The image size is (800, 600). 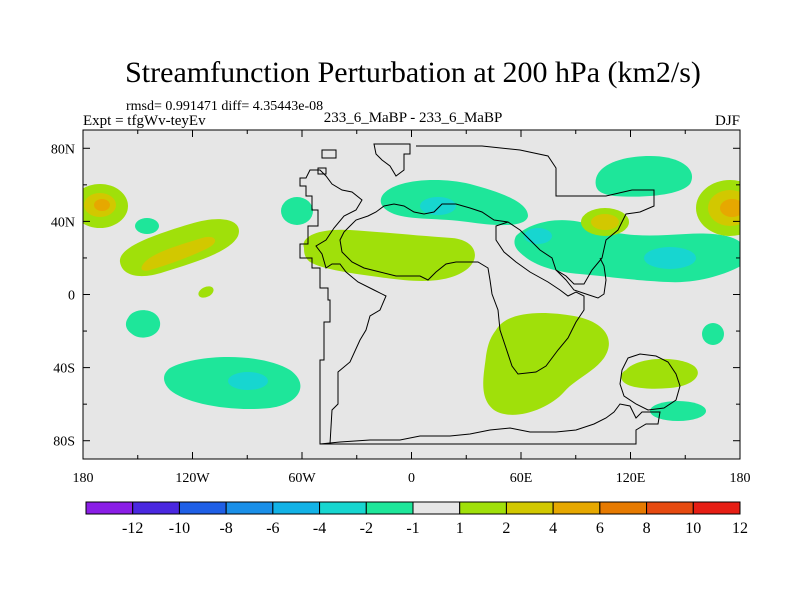 I want to click on colorbar-label: 8, so click(x=647, y=528).